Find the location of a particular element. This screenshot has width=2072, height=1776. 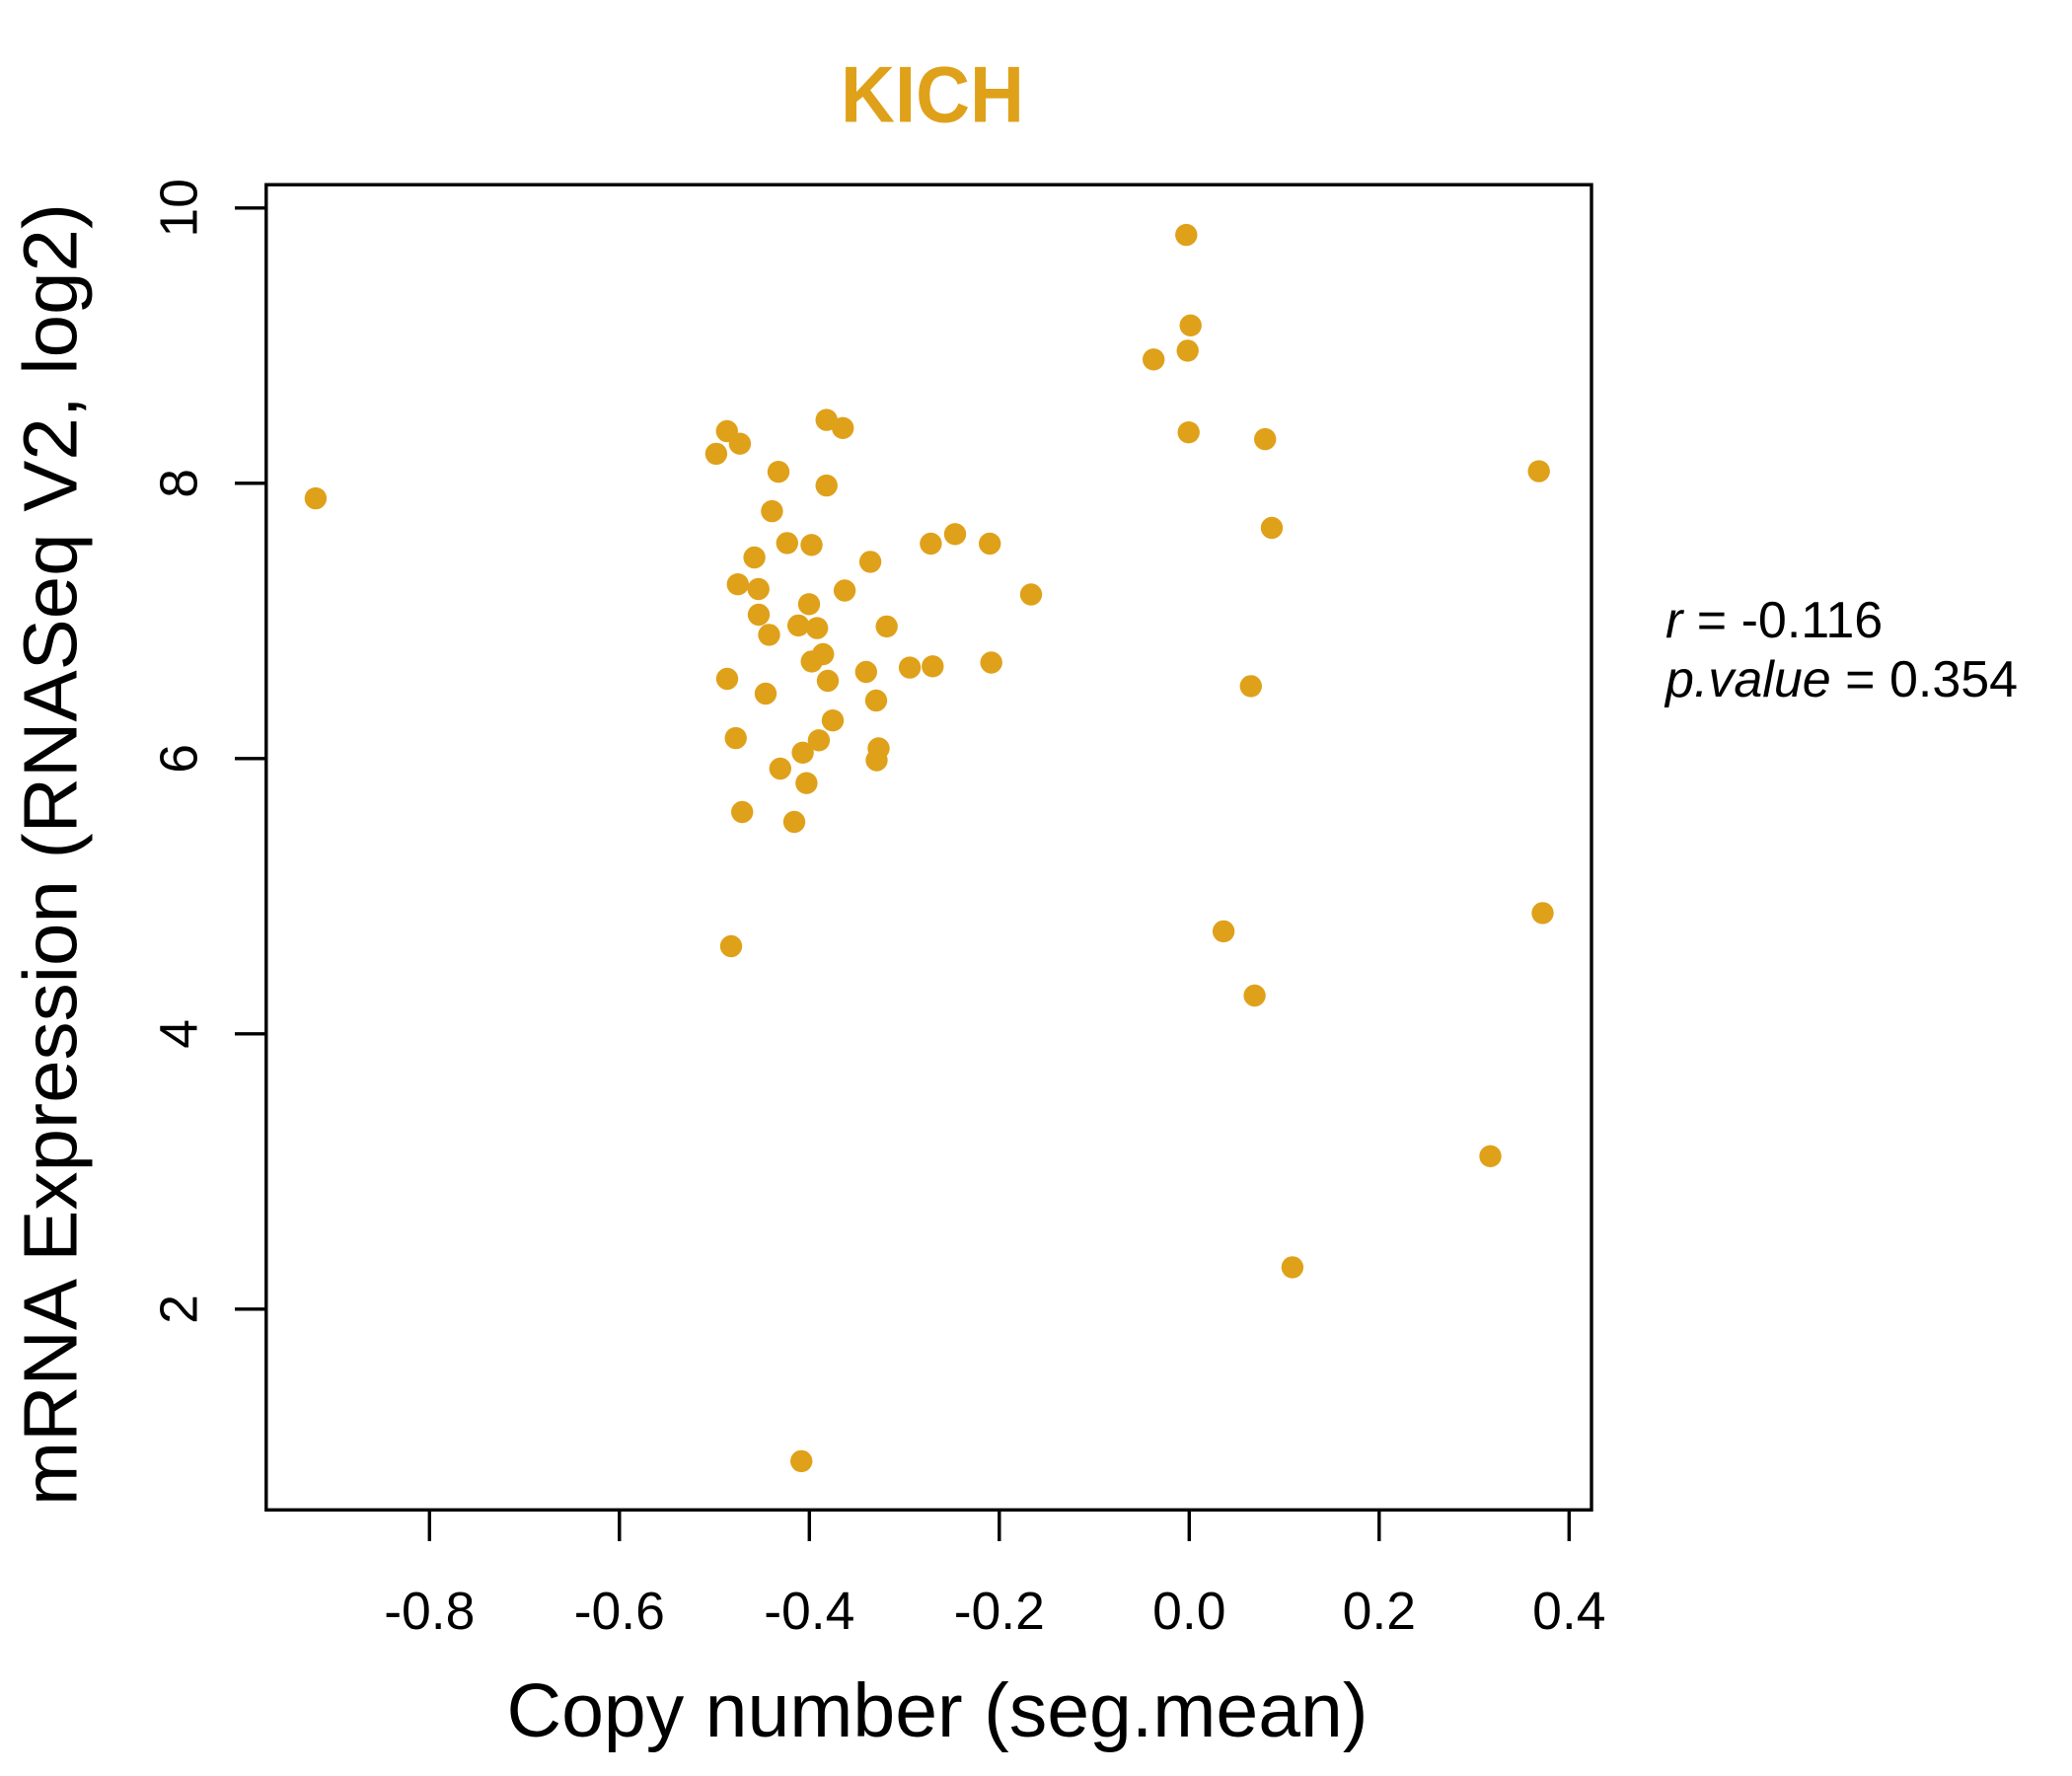

svg-text: p.value = 0.354 is located at coordinates (1841, 680).